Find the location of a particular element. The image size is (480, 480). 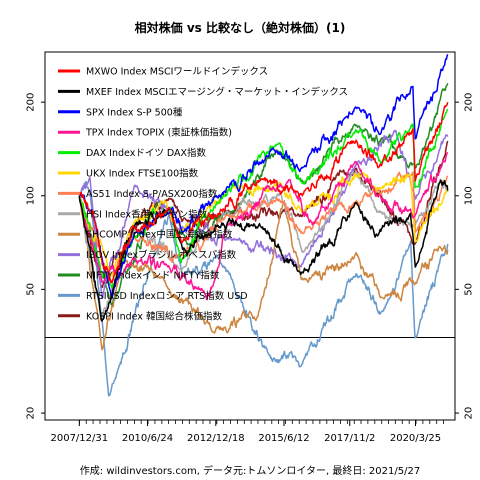

legend-label: HSI Index香港ハンセン指数 is located at coordinates (147, 214).